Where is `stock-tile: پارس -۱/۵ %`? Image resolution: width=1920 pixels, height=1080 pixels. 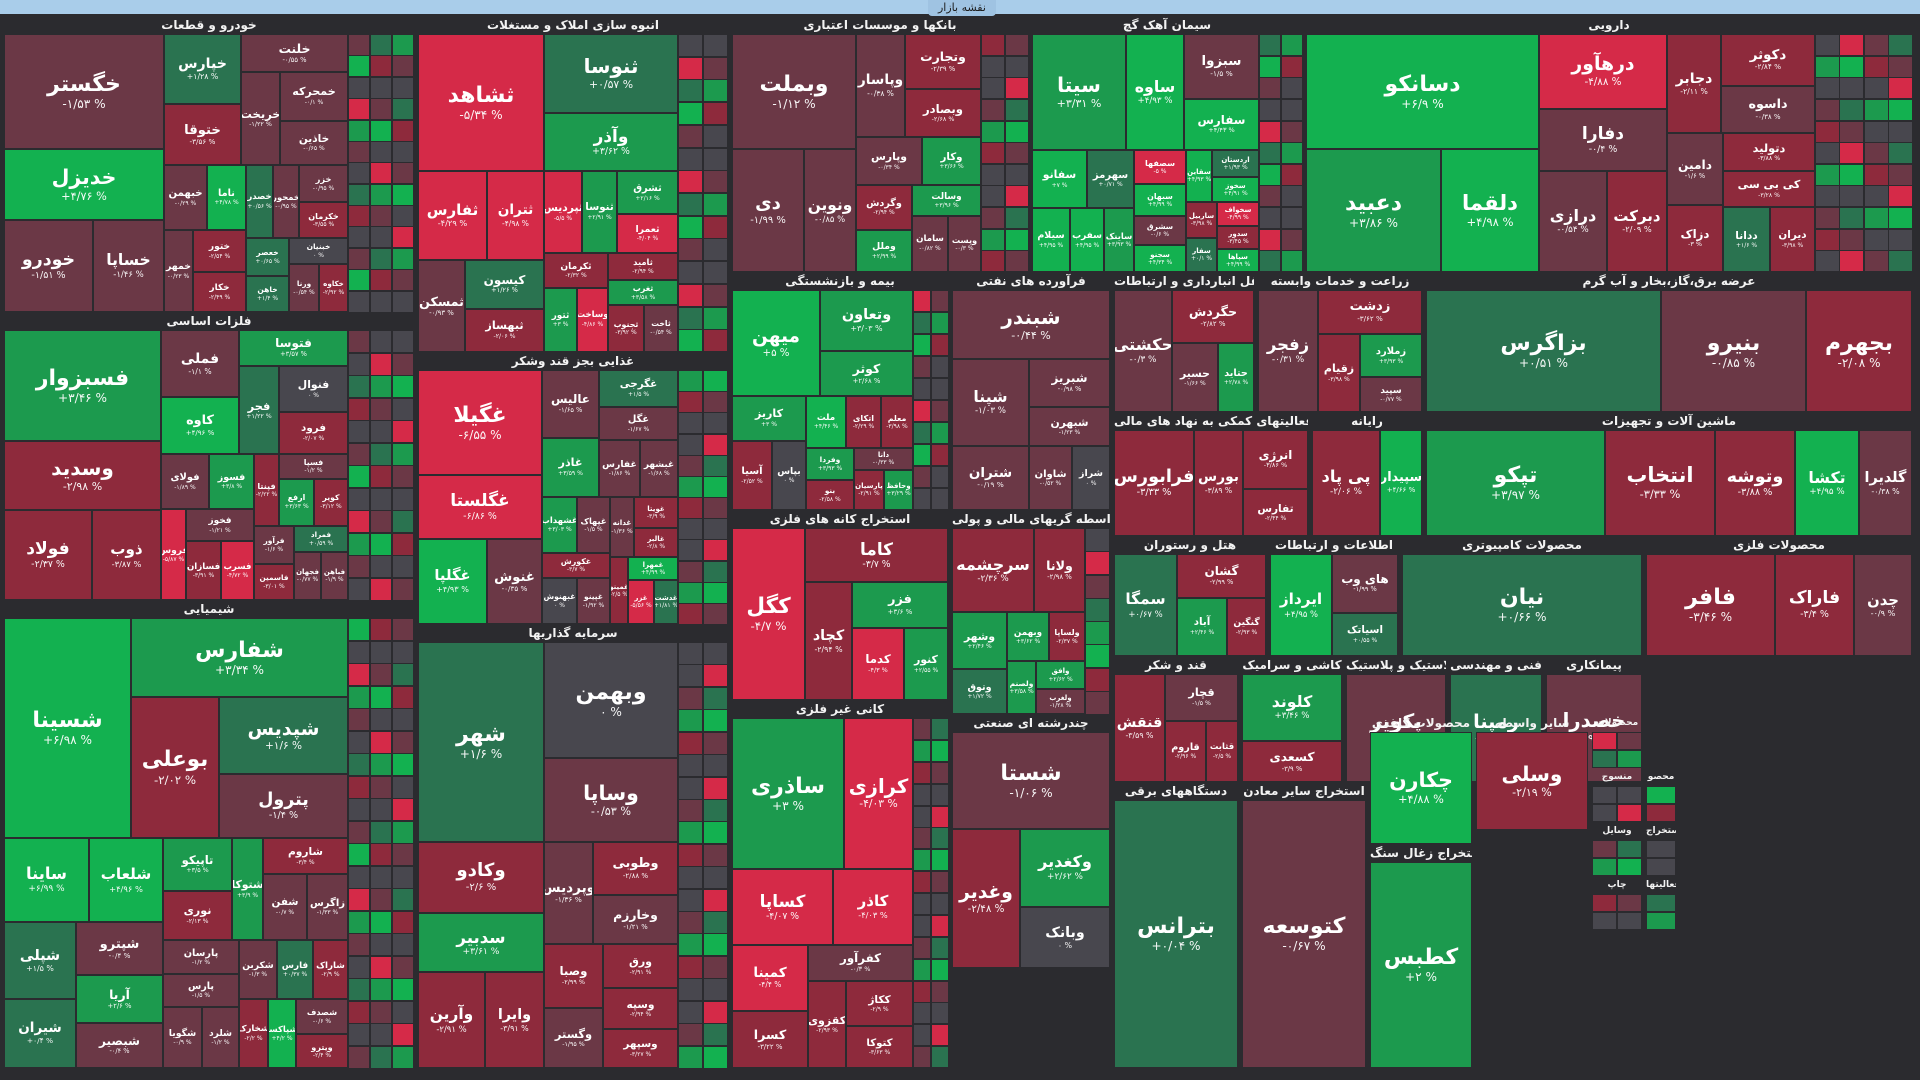 stock-tile: پارس -۱/۵ % is located at coordinates (201, 990).